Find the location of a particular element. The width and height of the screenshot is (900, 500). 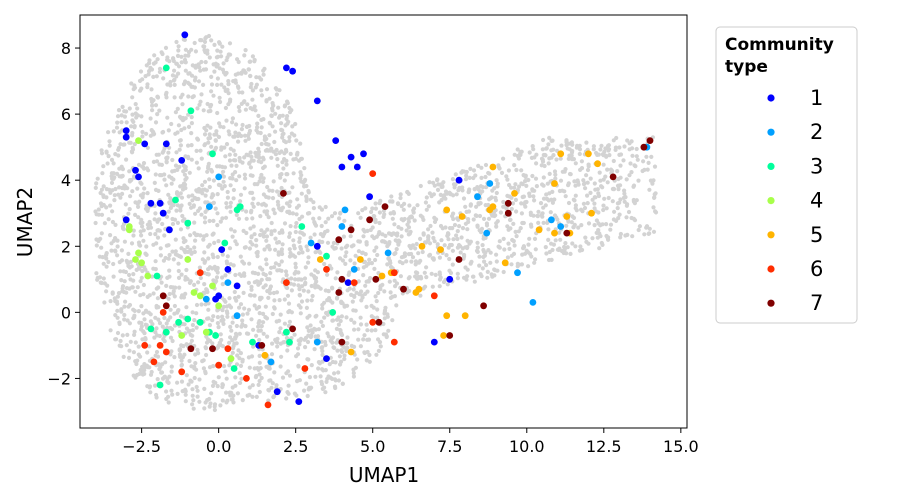

x-tick-label: 10.0 is located at coordinates (527, 446).